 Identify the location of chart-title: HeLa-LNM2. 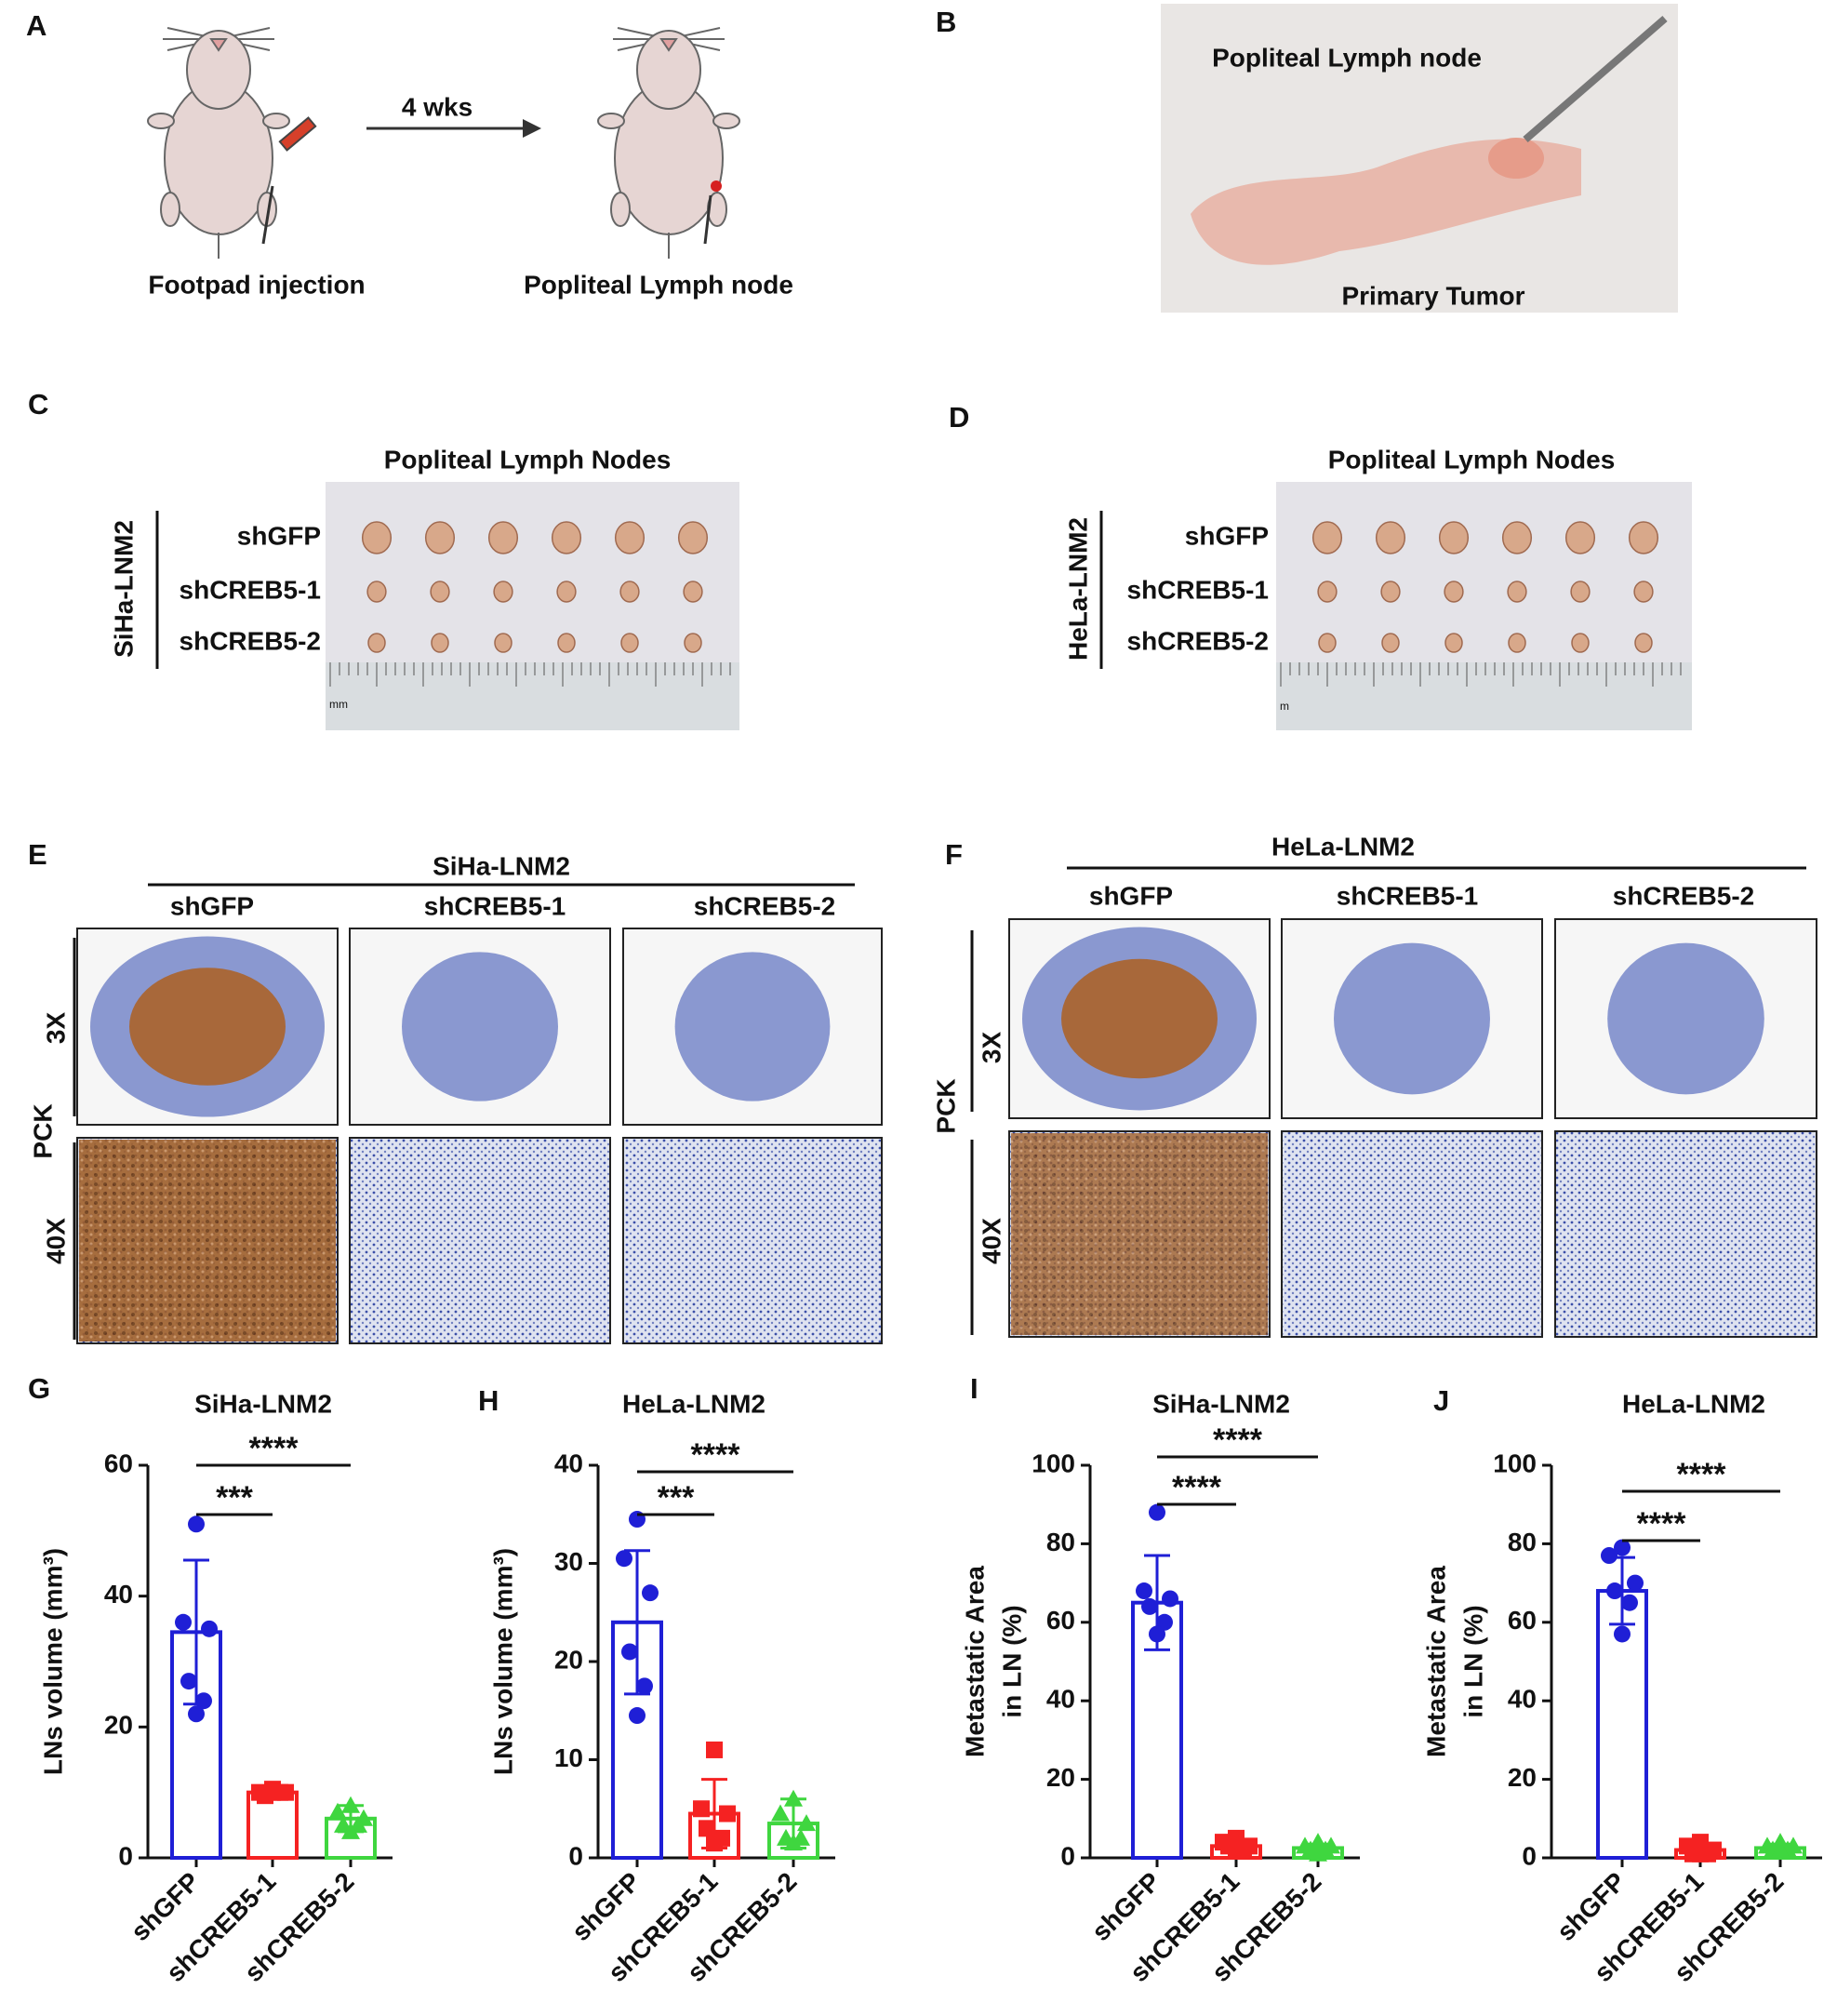
(1693, 1403).